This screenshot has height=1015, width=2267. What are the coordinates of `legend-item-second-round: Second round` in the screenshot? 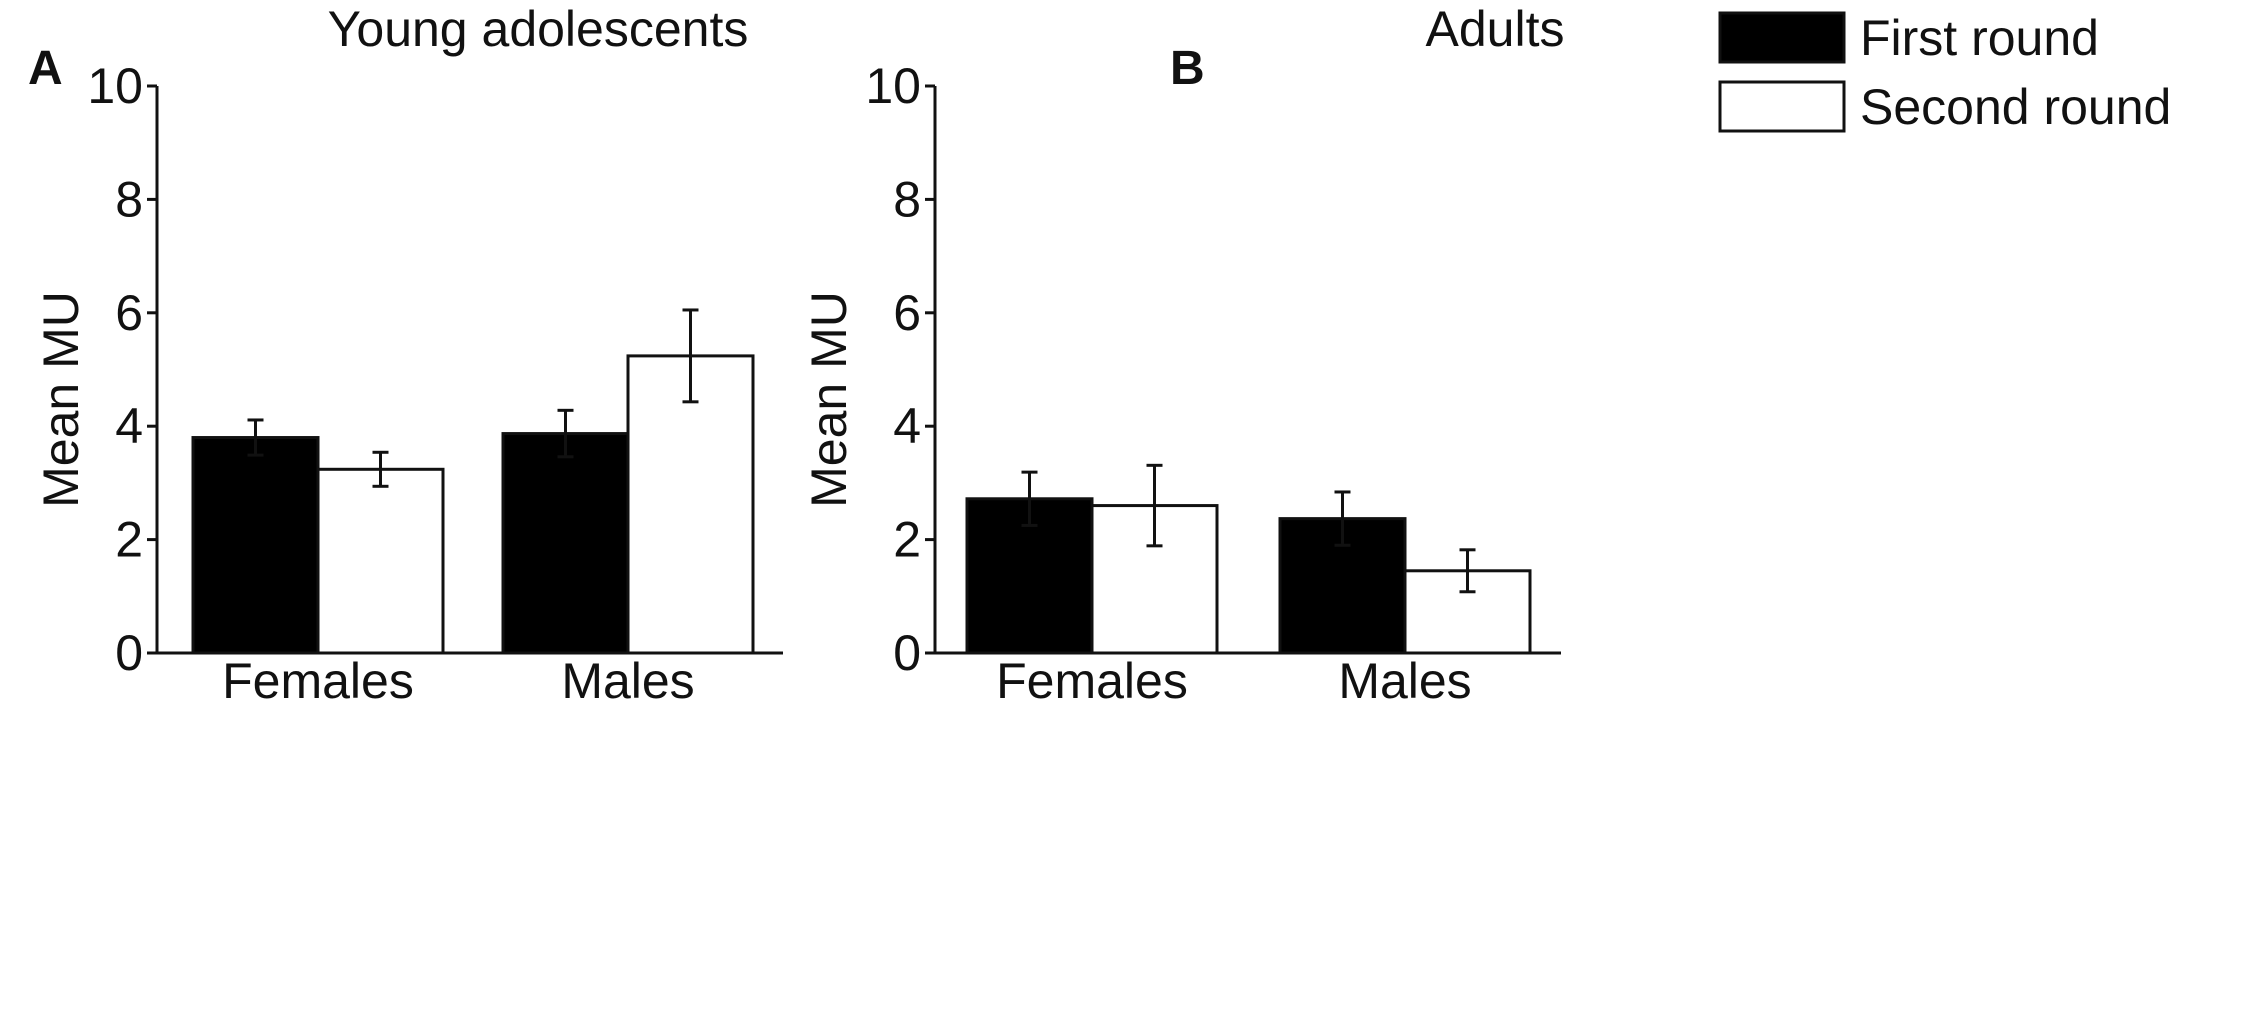 It's located at (1944, 107).